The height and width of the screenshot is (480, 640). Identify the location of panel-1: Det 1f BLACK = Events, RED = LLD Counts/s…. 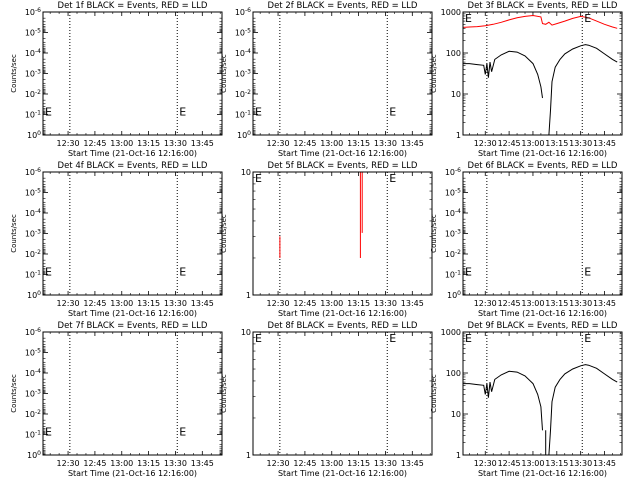
(116, 79).